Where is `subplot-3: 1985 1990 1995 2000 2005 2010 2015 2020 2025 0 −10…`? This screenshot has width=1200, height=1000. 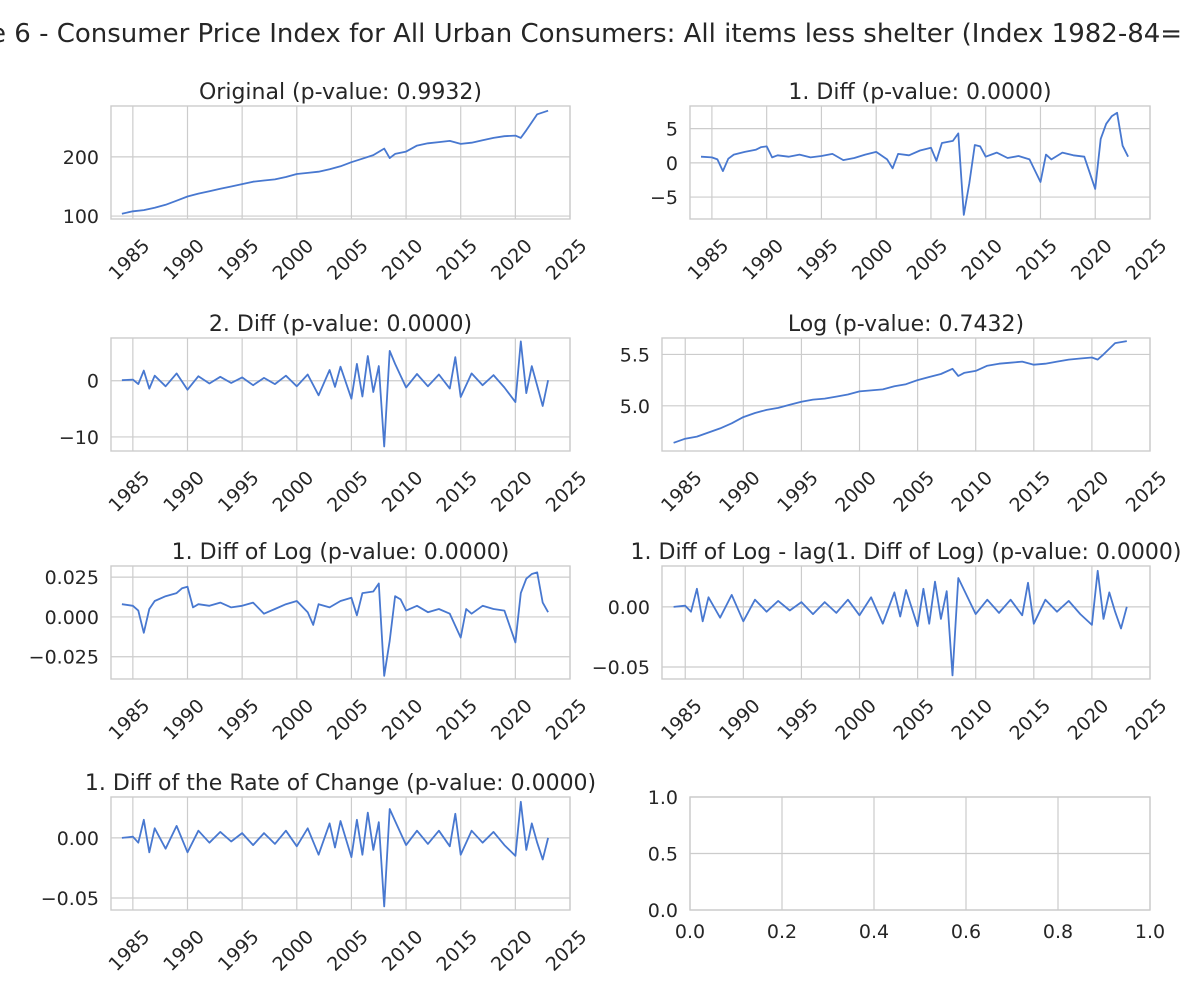
subplot-3: 1985 1990 1995 2000 2005 2010 2015 2020 2025 0 −10… is located at coordinates (325, 414).